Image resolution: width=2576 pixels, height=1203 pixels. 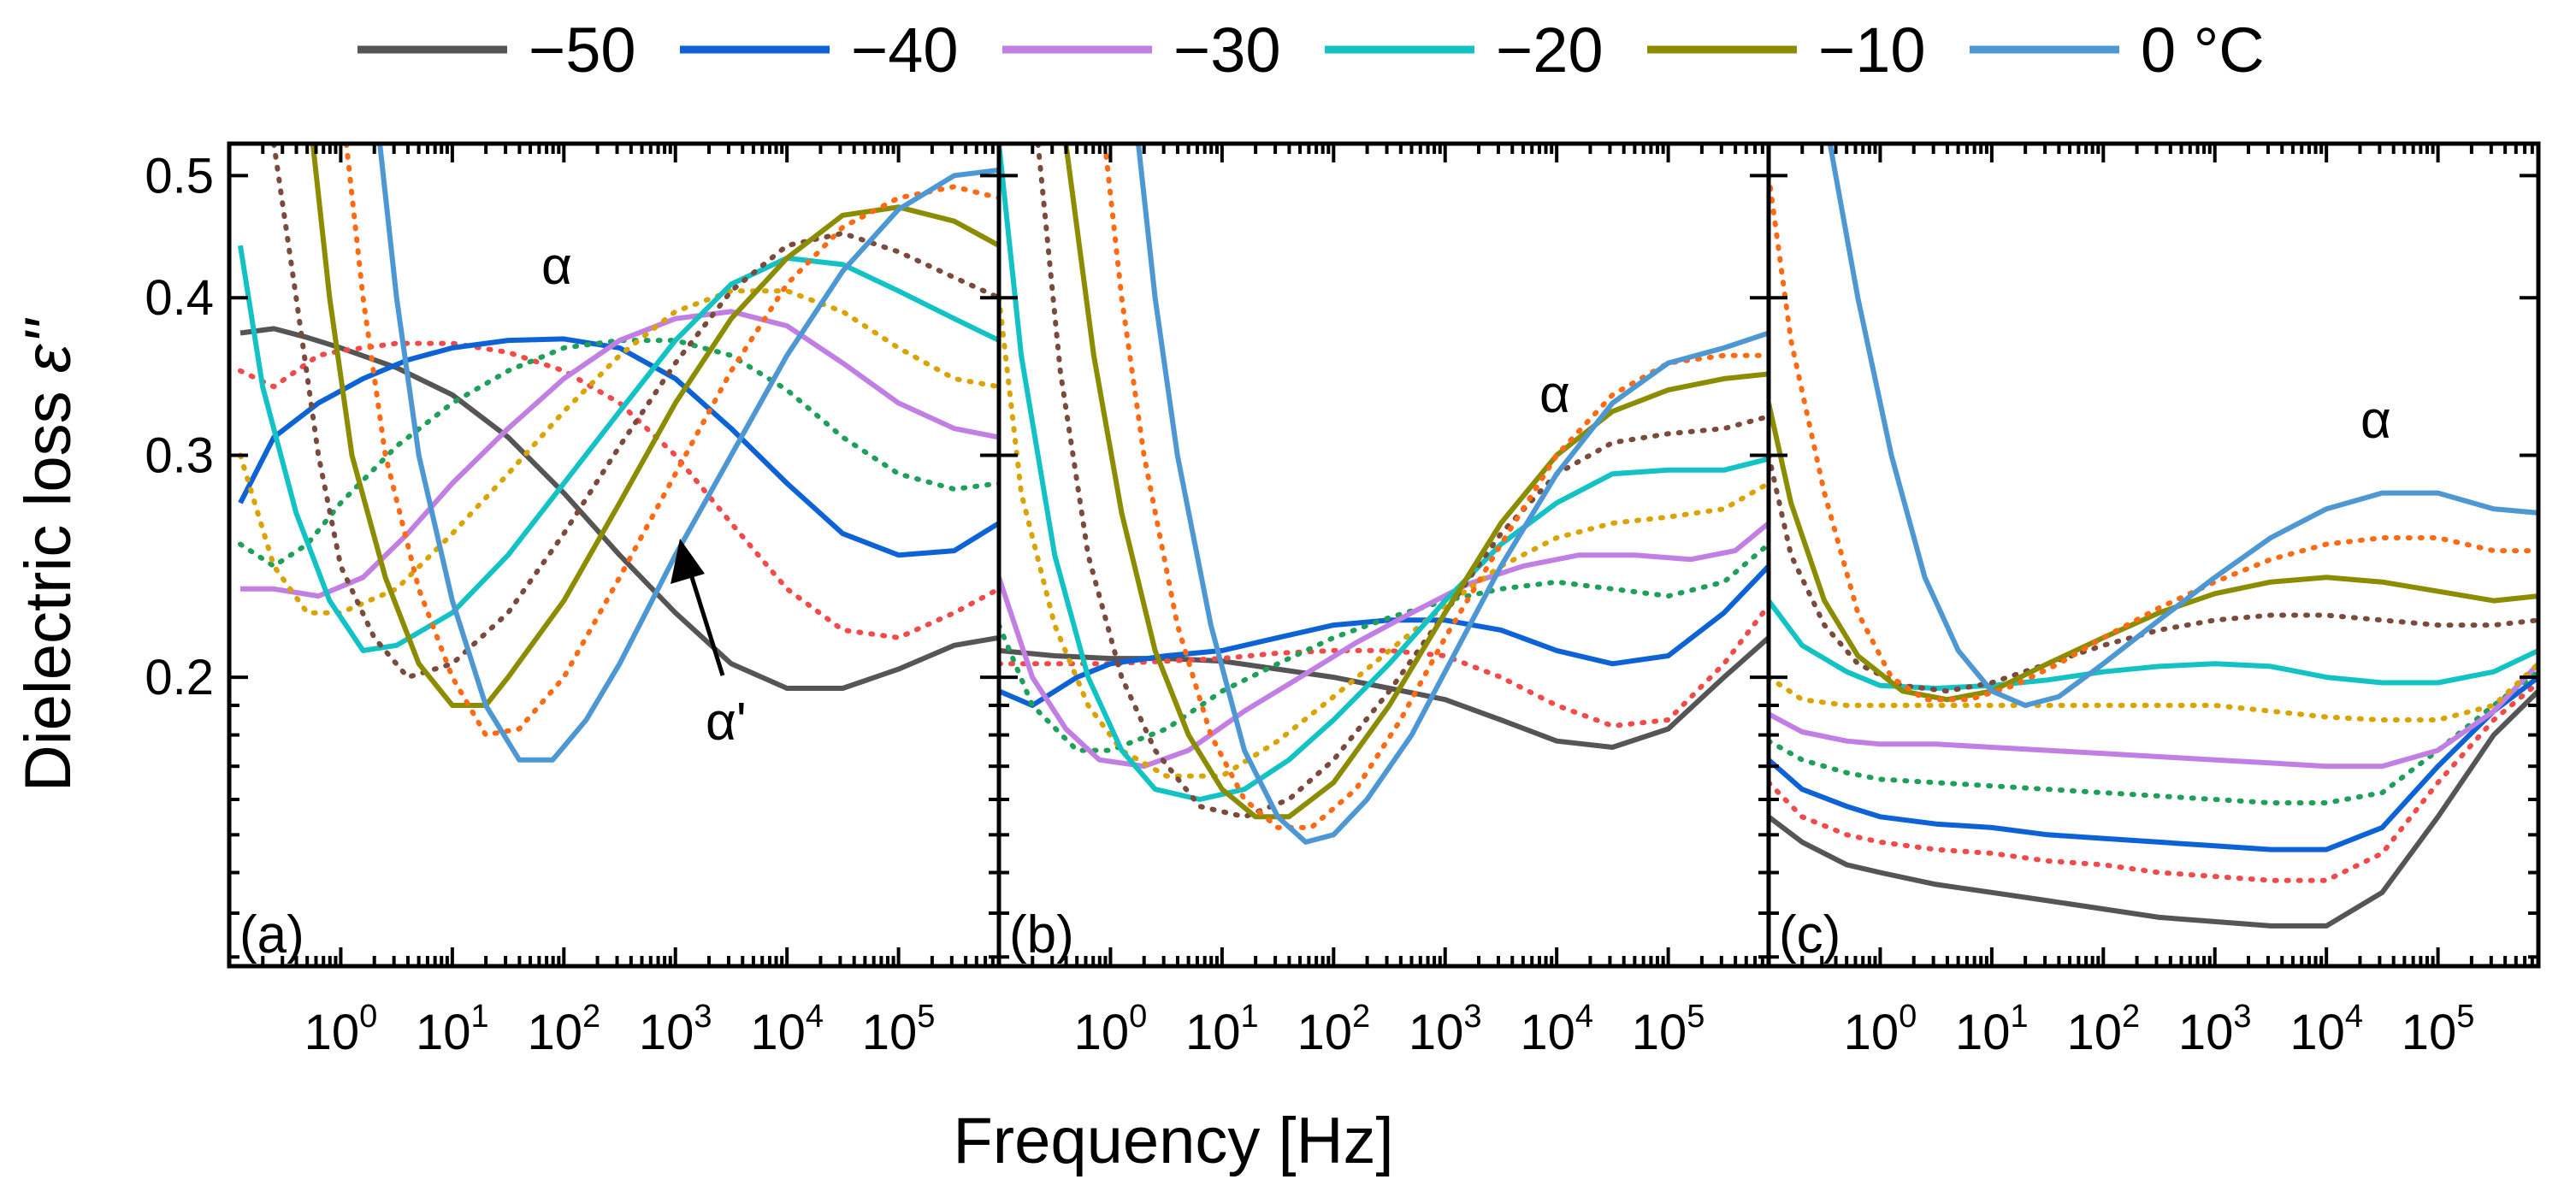 What do you see at coordinates (271, 935) in the screenshot?
I see `panel-a-label: (a)` at bounding box center [271, 935].